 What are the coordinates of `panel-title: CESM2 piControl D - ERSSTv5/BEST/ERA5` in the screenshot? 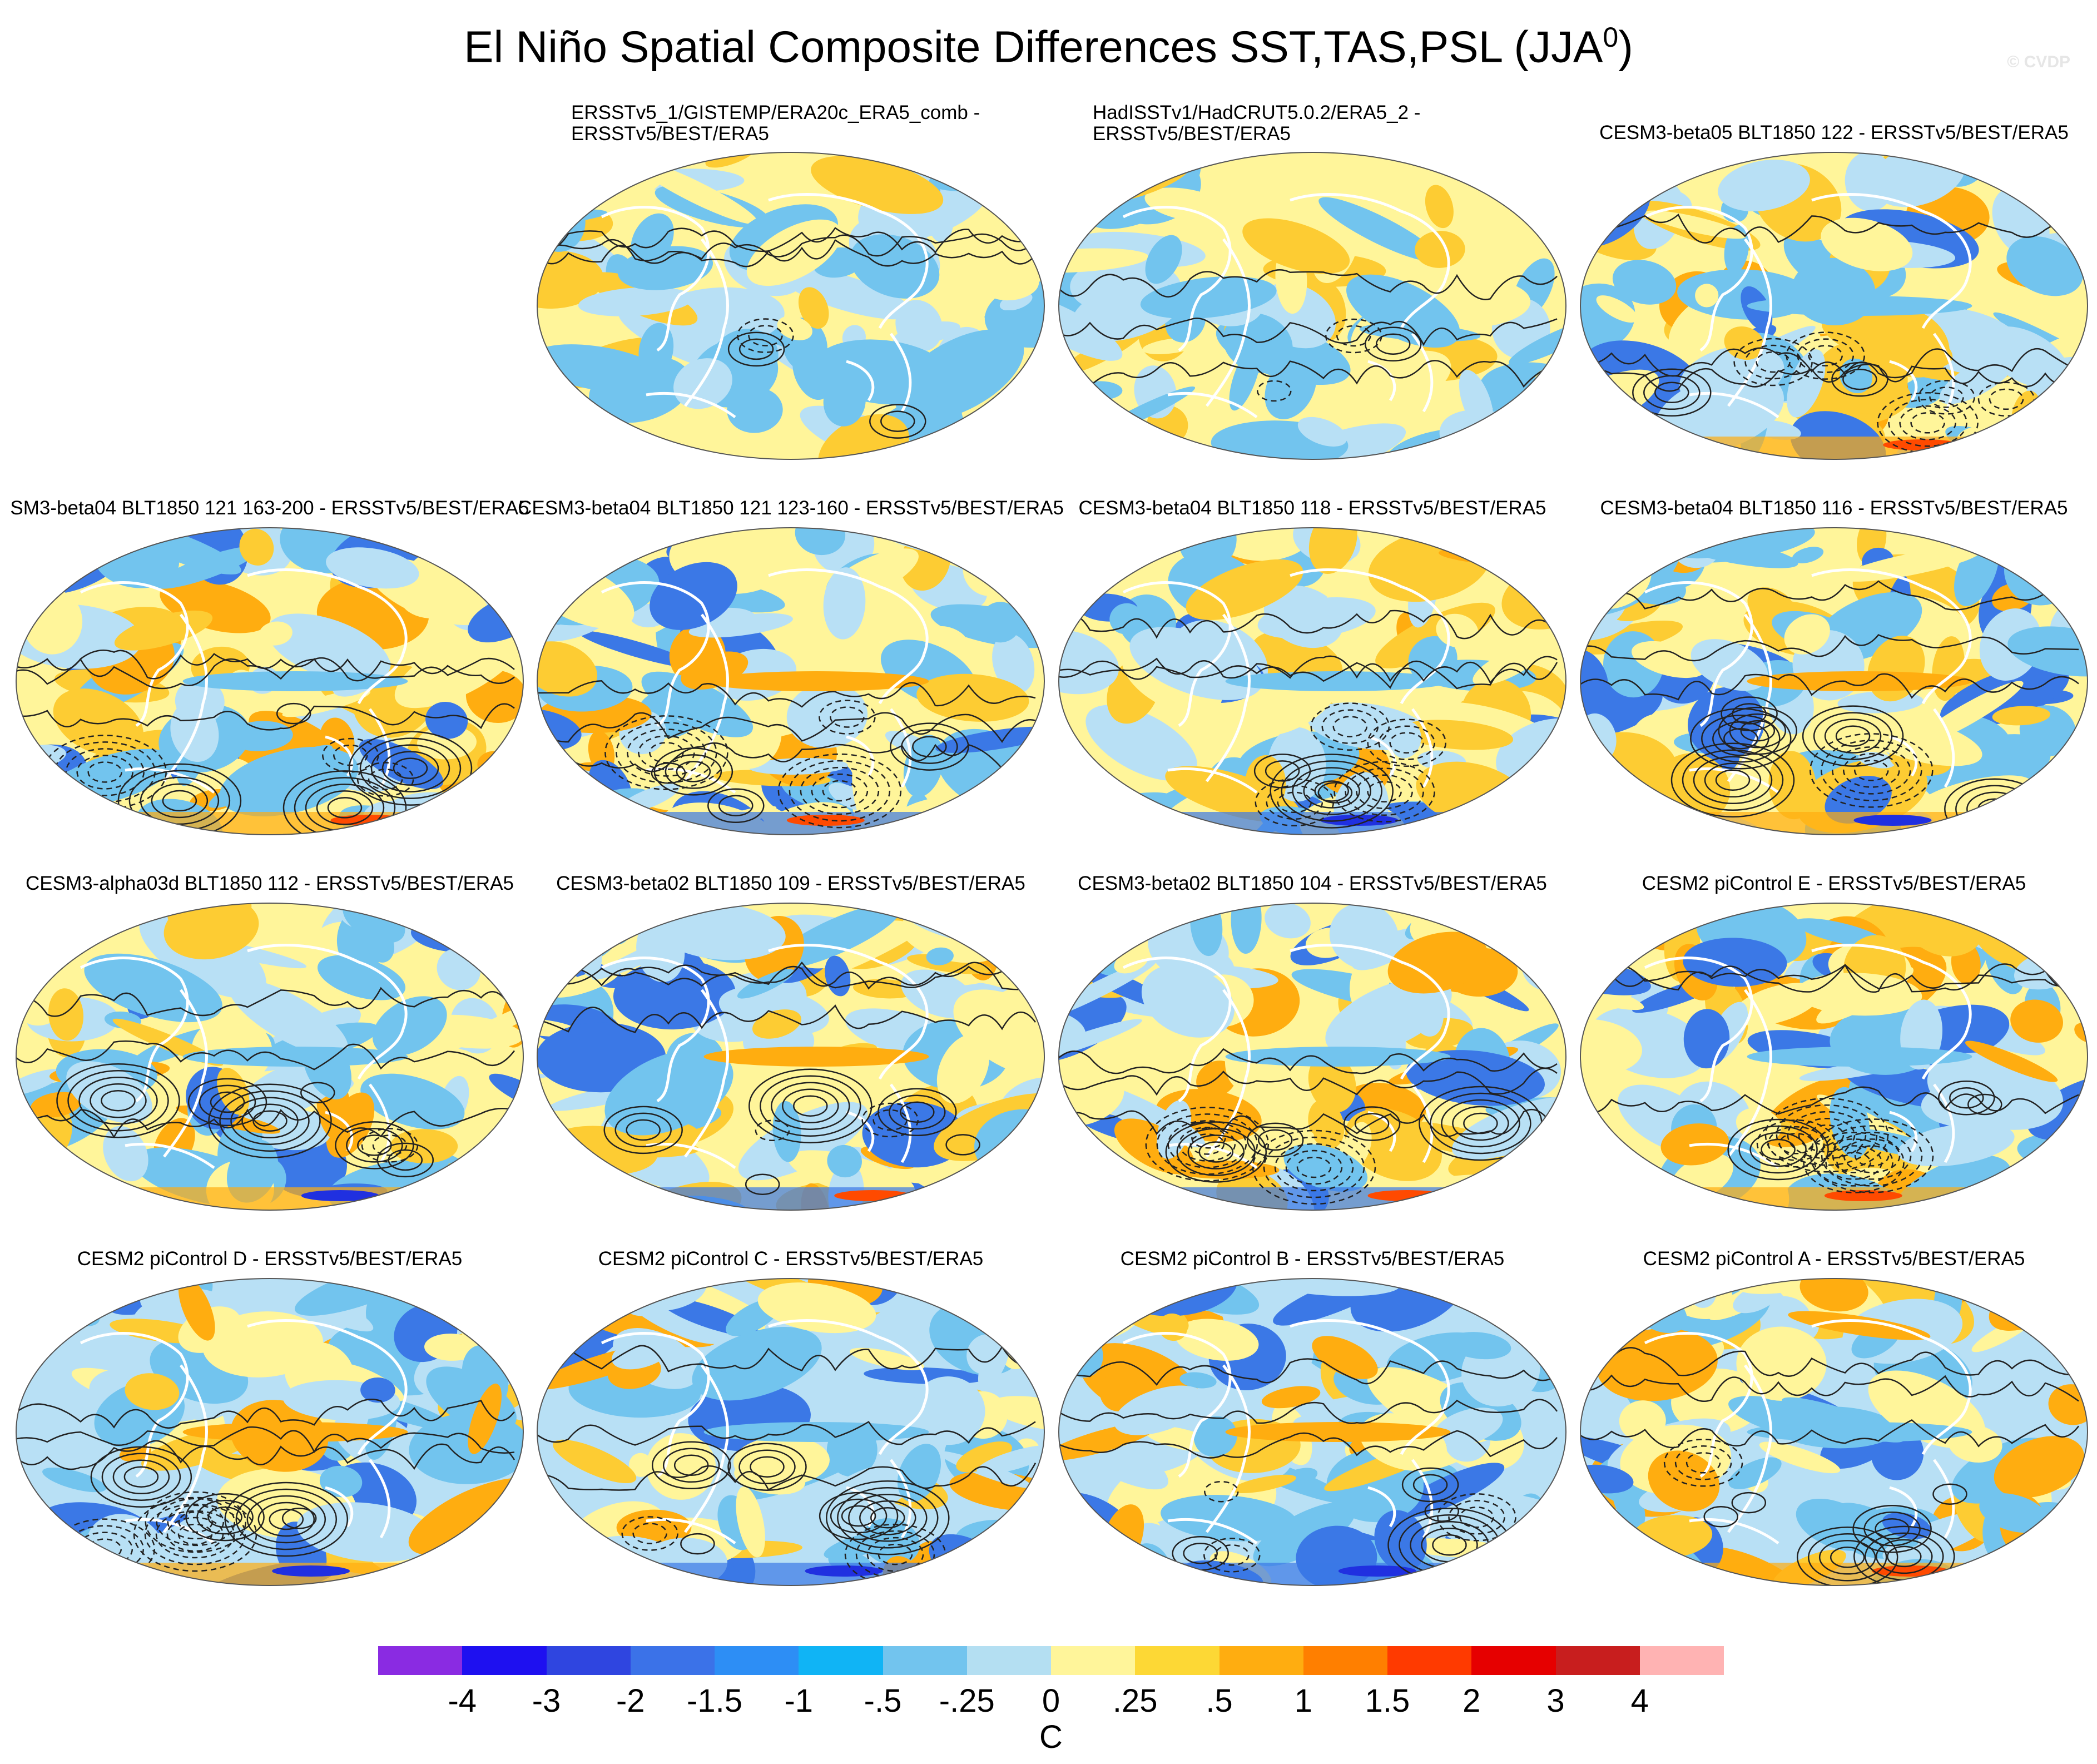 It's located at (269, 1259).